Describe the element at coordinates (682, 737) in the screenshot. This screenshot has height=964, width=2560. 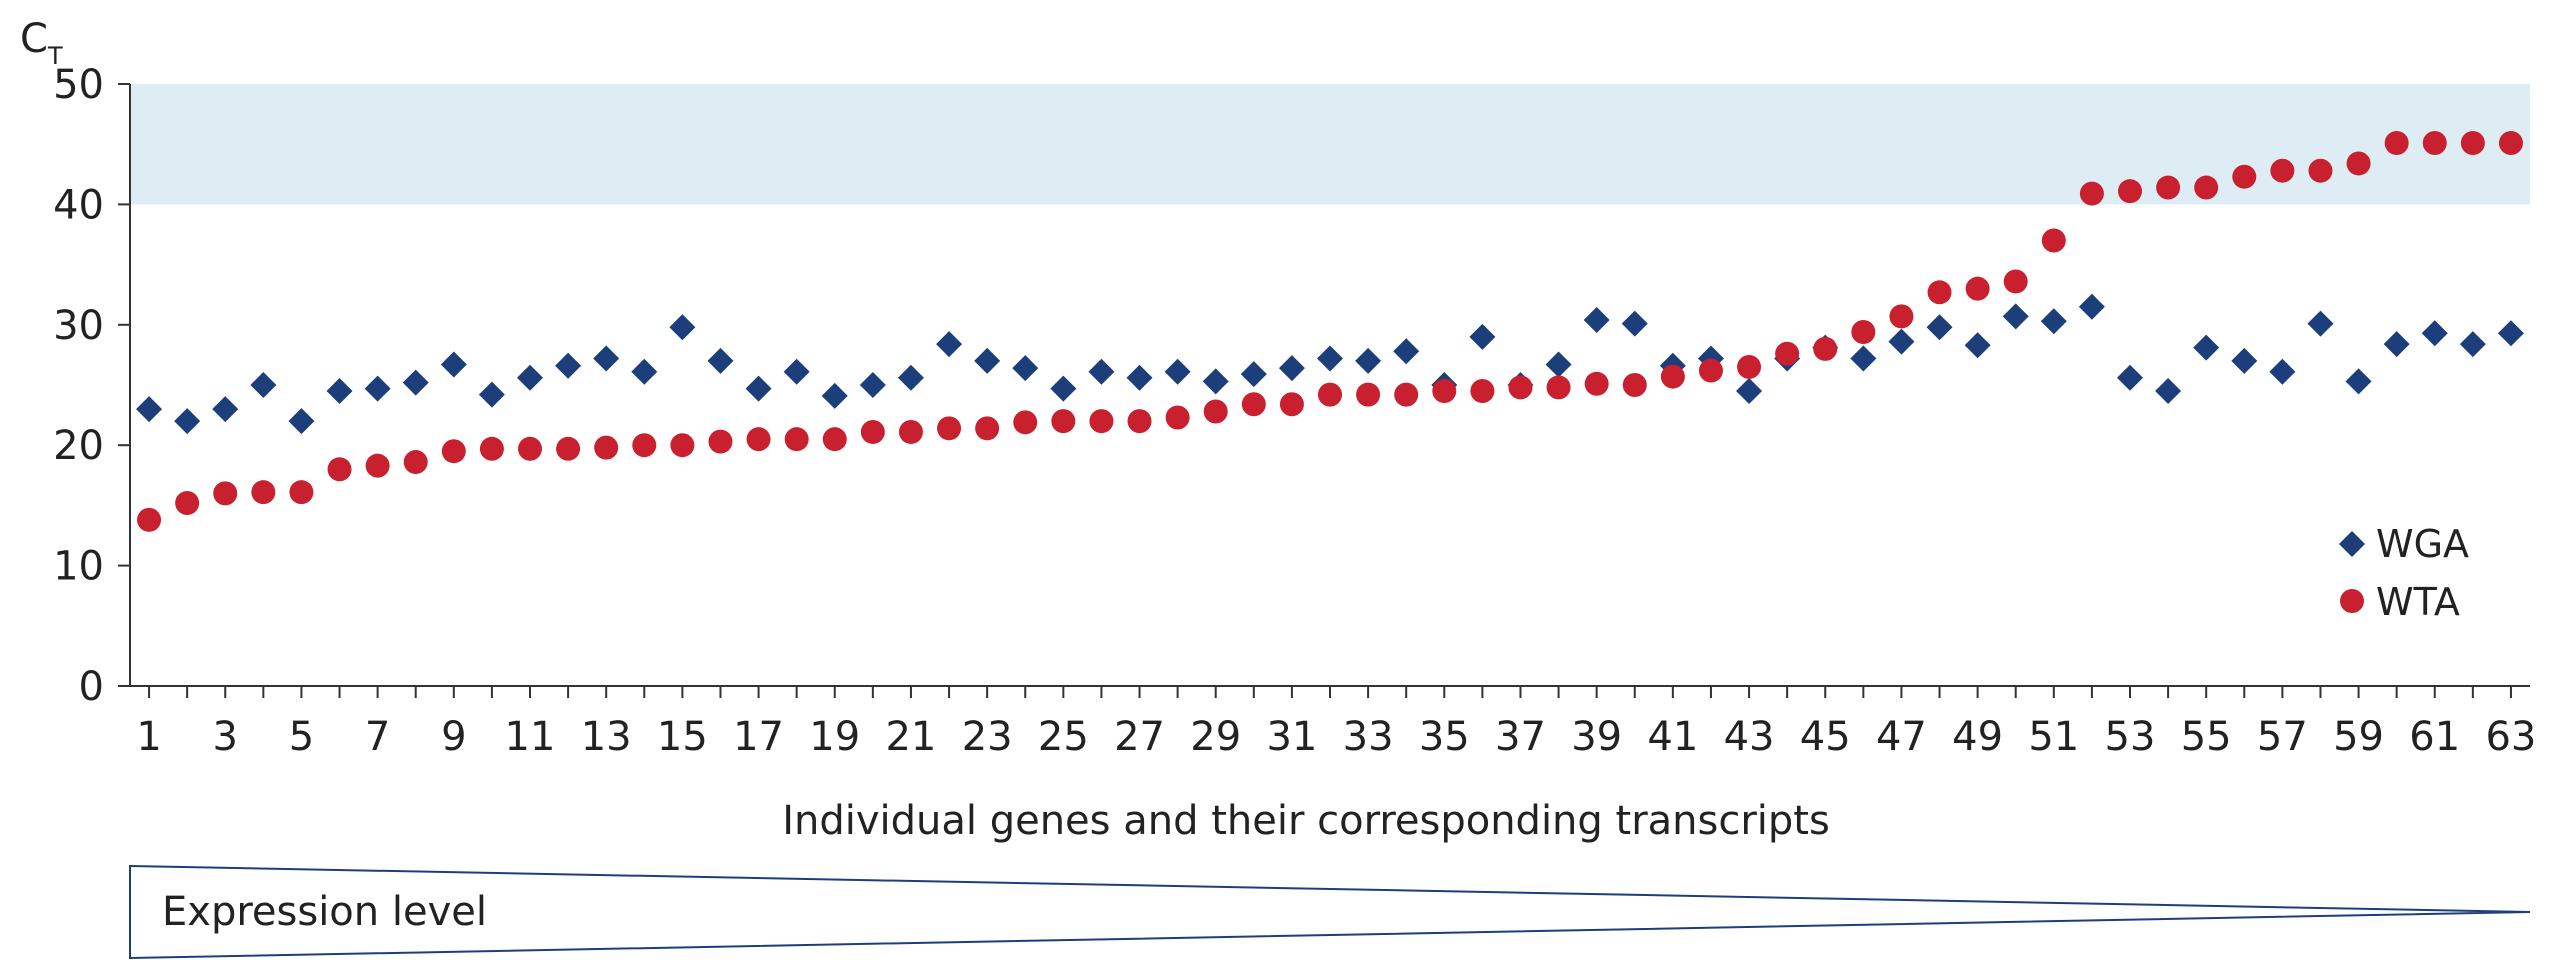
I see `x-tick-label: 15` at that location.